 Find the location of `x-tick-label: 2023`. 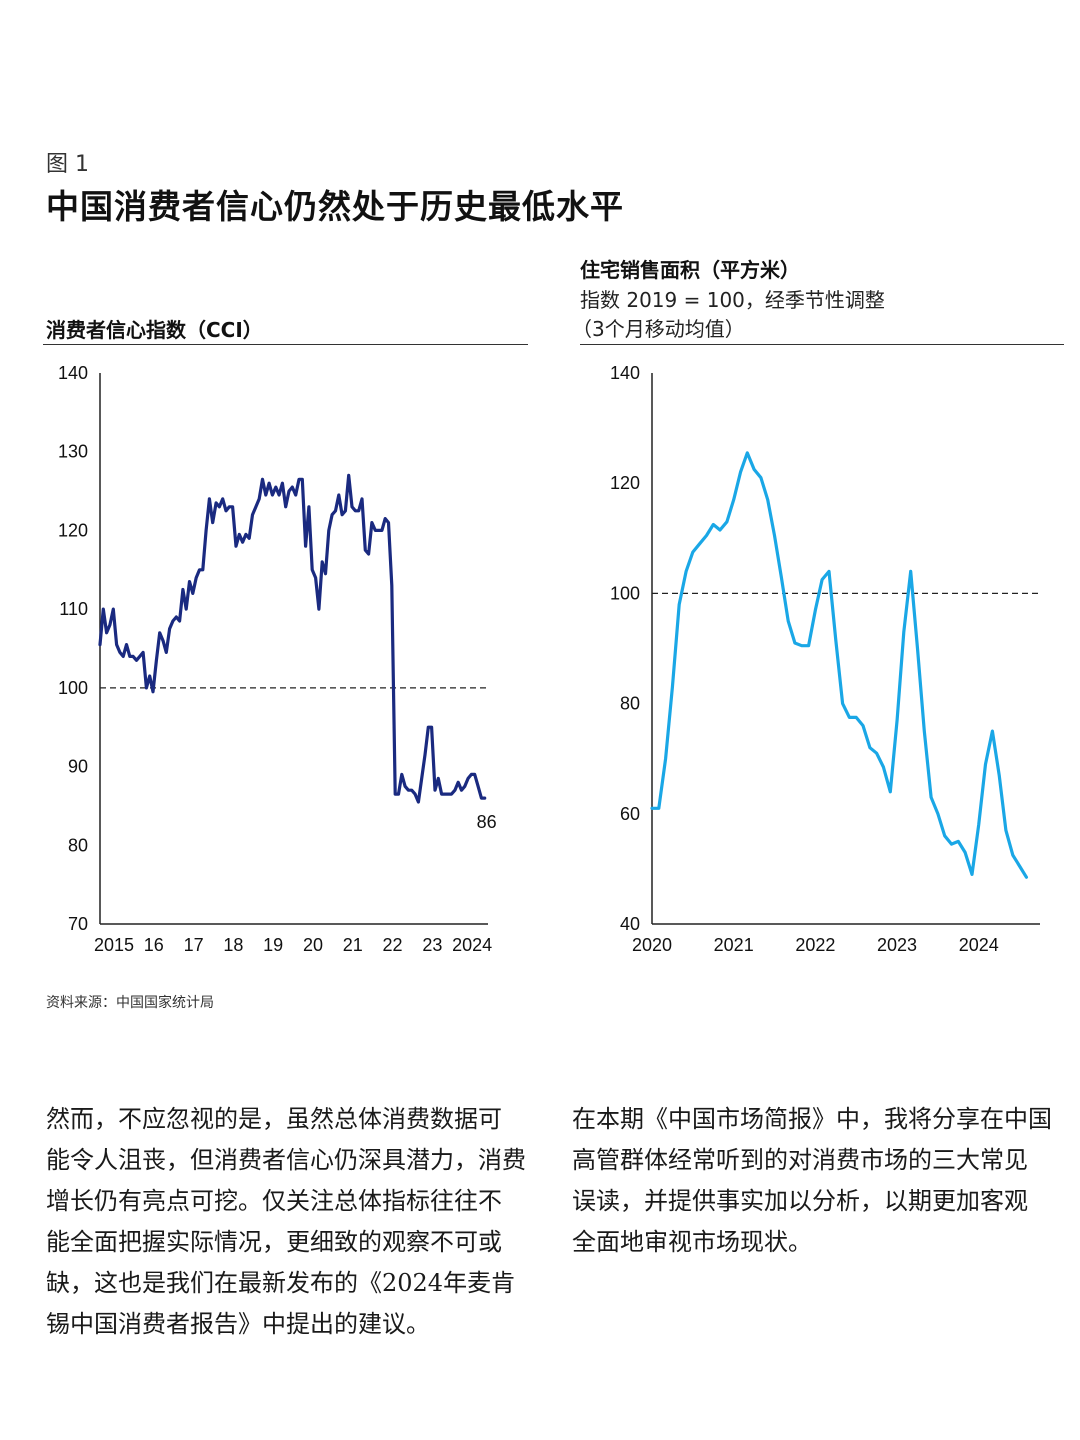

x-tick-label: 2023 is located at coordinates (897, 945).